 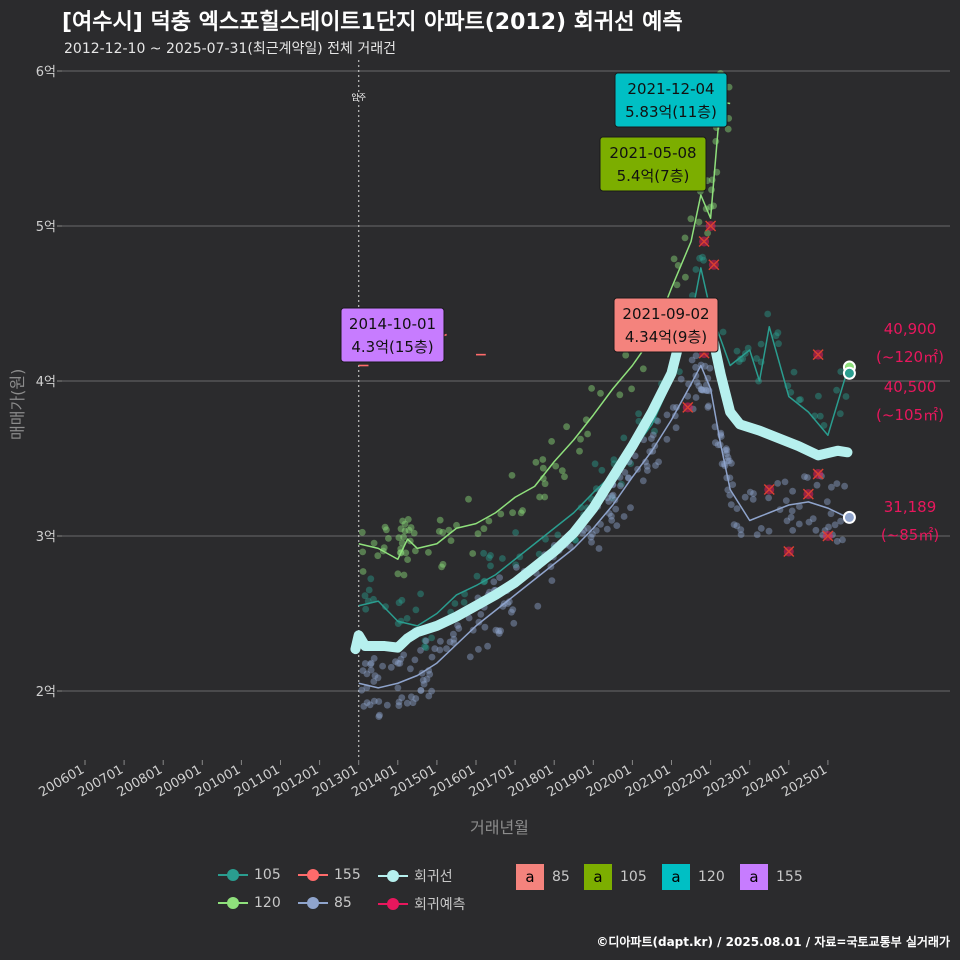 What do you see at coordinates (910, 507) in the screenshot?
I see `forecast-value-label: 31,189` at bounding box center [910, 507].